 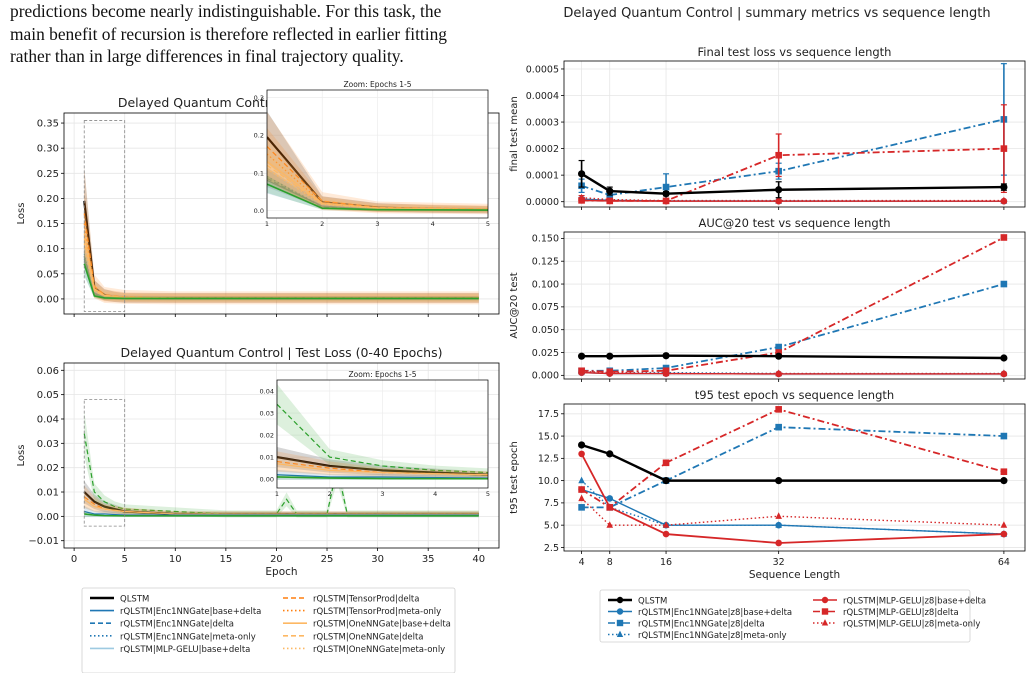 I want to click on y-tick-label: 5.0, so click(x=551, y=525).